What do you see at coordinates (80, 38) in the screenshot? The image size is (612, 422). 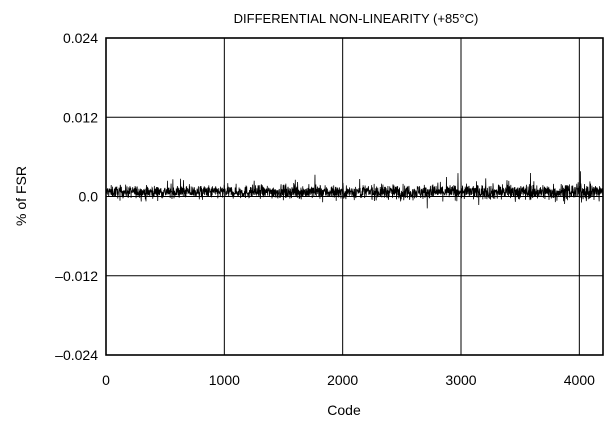 I see `y-tick-label: 0.024` at bounding box center [80, 38].